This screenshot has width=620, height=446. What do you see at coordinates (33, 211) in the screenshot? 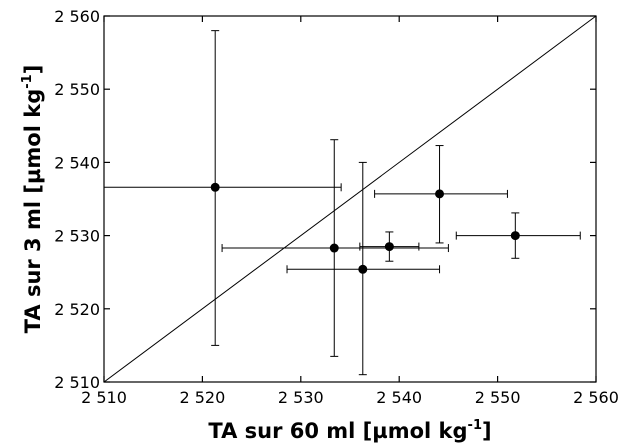
I see `y-axis-title-main: TA sur 3 ml [µmol kg` at bounding box center [33, 211].